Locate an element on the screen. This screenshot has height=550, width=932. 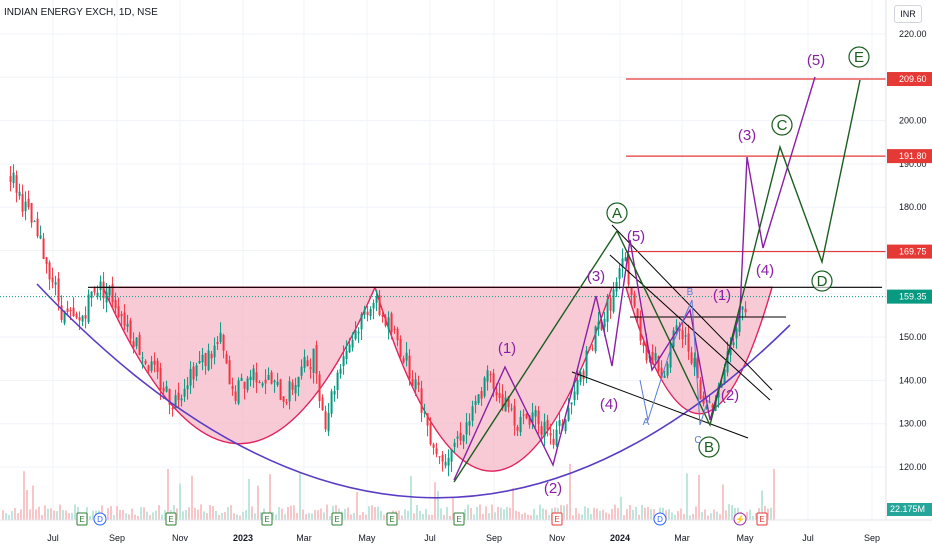
wave-label: D is located at coordinates (822, 281).